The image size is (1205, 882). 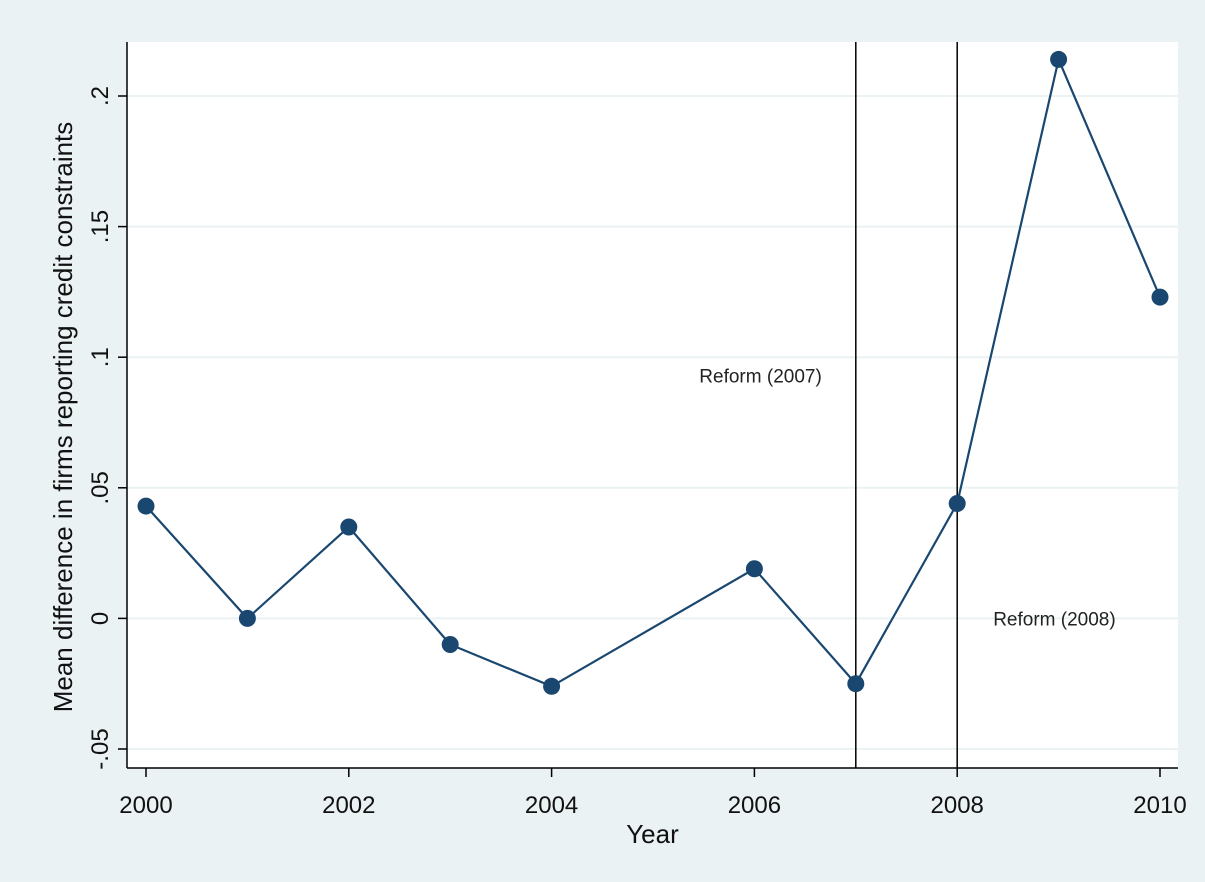 What do you see at coordinates (100, 748) in the screenshot?
I see `y-tick-label: -.05` at bounding box center [100, 748].